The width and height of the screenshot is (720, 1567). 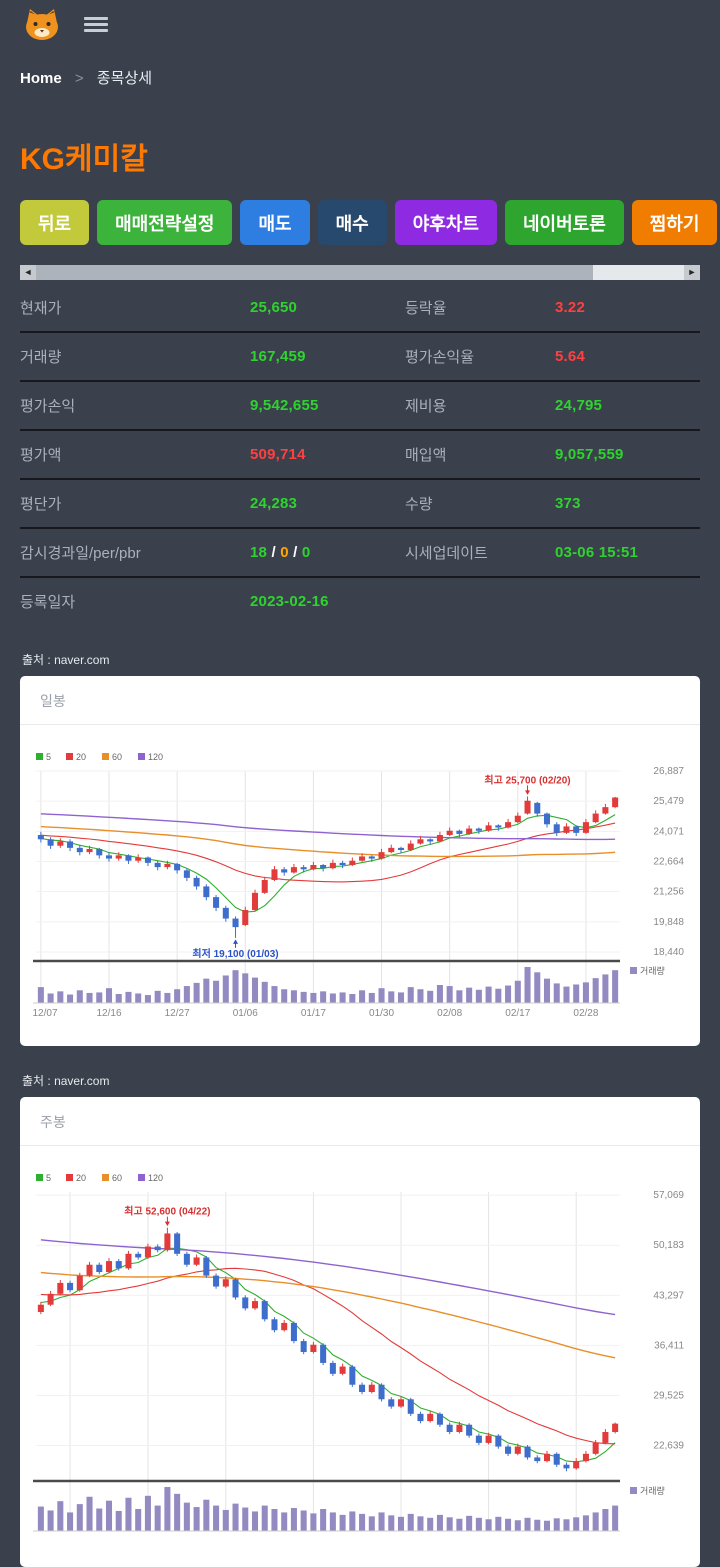 I want to click on table-row: 평가손익 9,542,655 제비용 24,795, so click(x=360, y=406).